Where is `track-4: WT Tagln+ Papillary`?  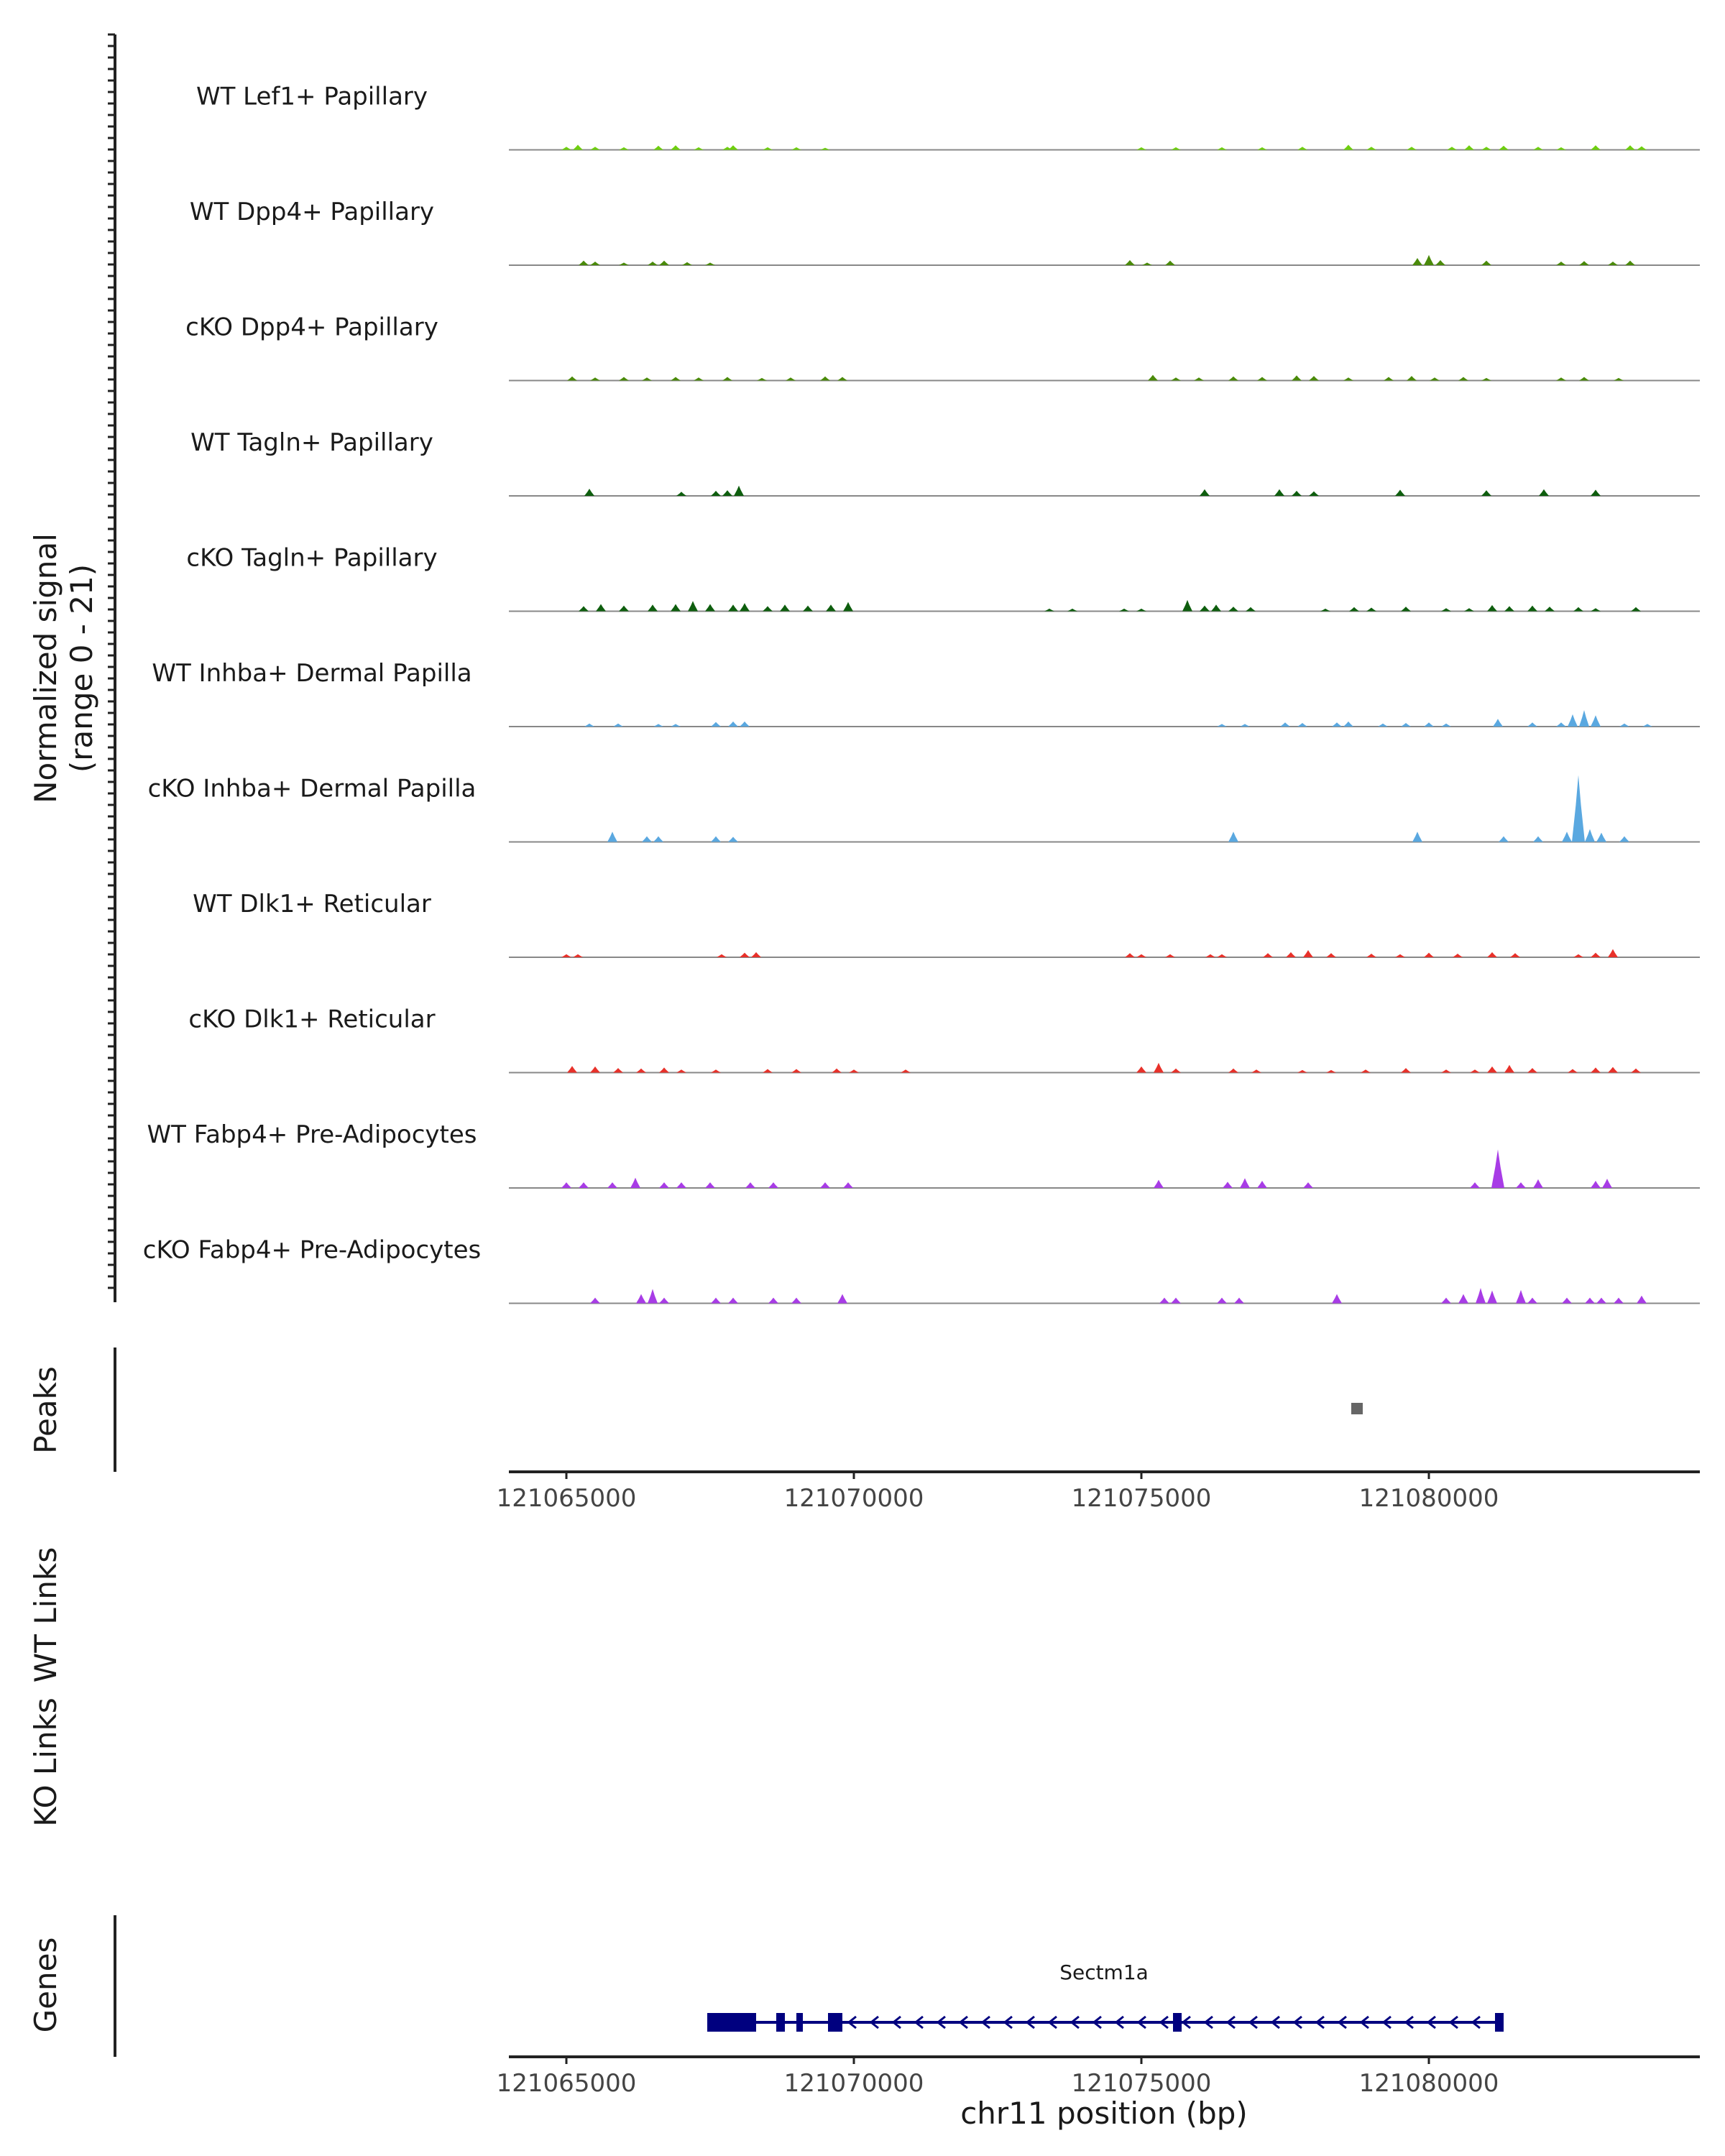 track-4: WT Tagln+ Papillary is located at coordinates (945, 462).